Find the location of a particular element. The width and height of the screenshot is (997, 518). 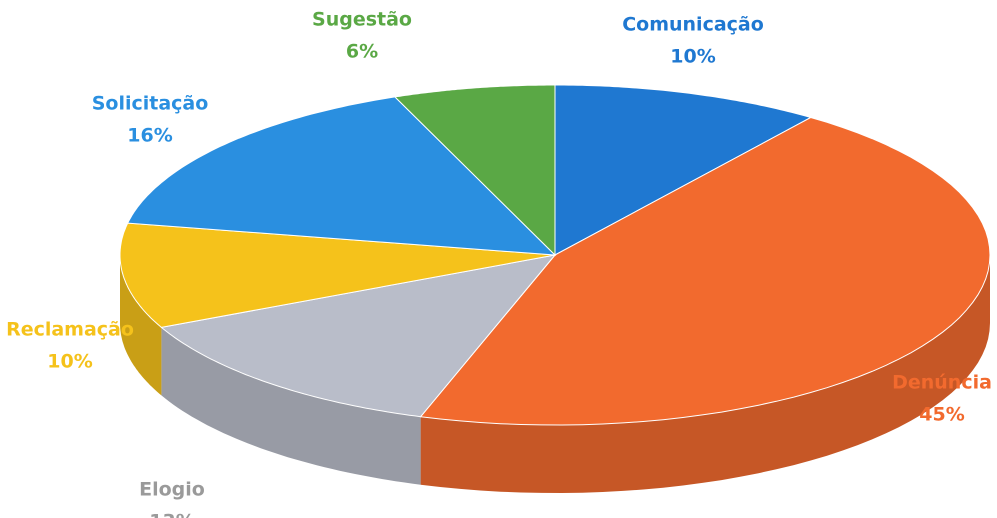

data-label-name: Comunicação is located at coordinates (693, 25).